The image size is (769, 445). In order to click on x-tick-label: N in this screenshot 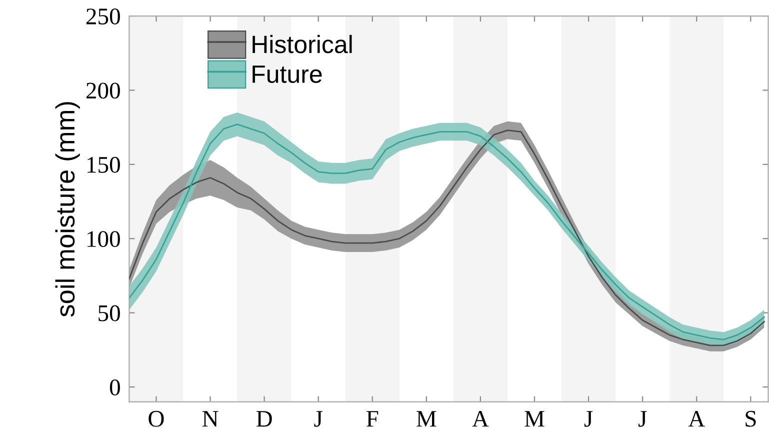, I will do `click(210, 419)`.